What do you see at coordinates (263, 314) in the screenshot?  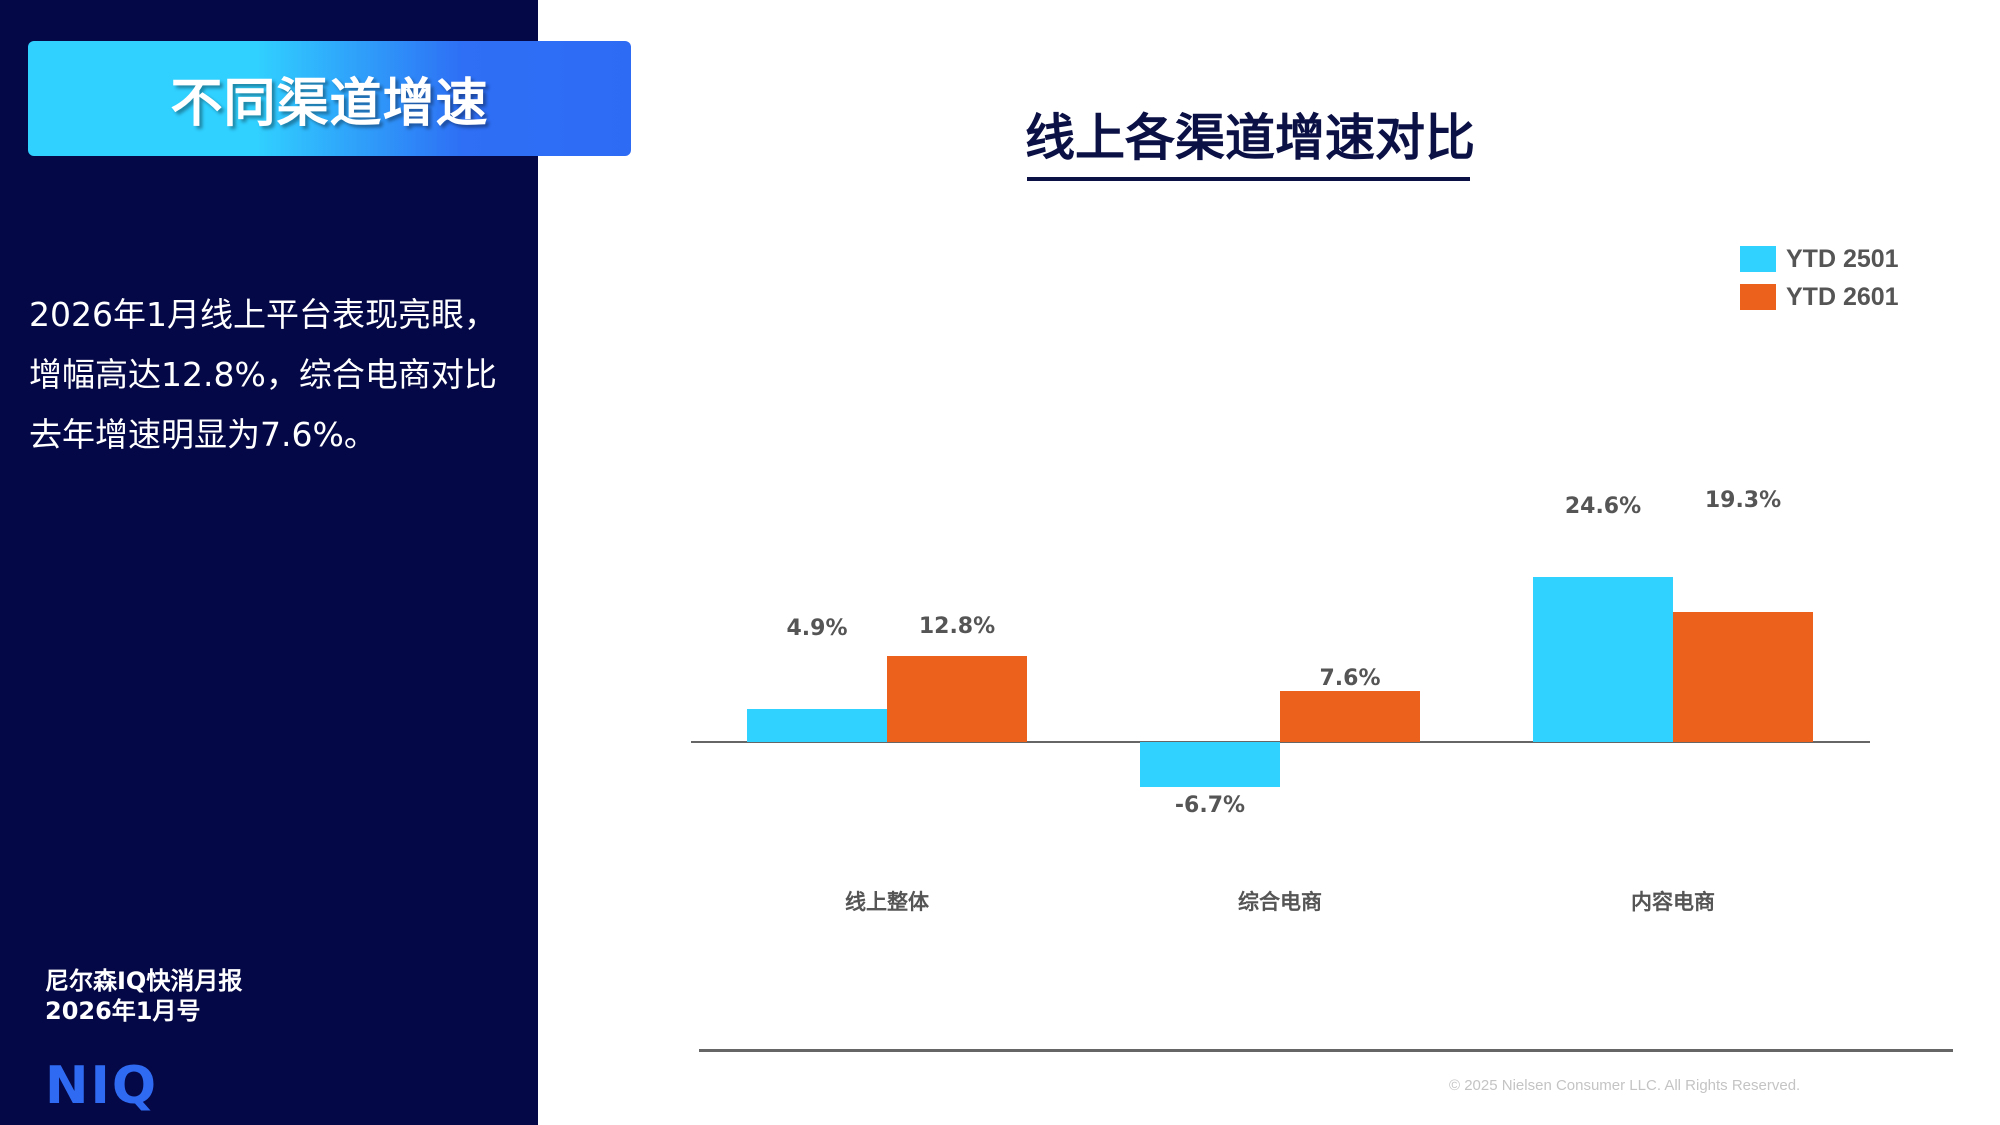 I see `summary-line: 2026年1月线上平台表现亮眼，` at bounding box center [263, 314].